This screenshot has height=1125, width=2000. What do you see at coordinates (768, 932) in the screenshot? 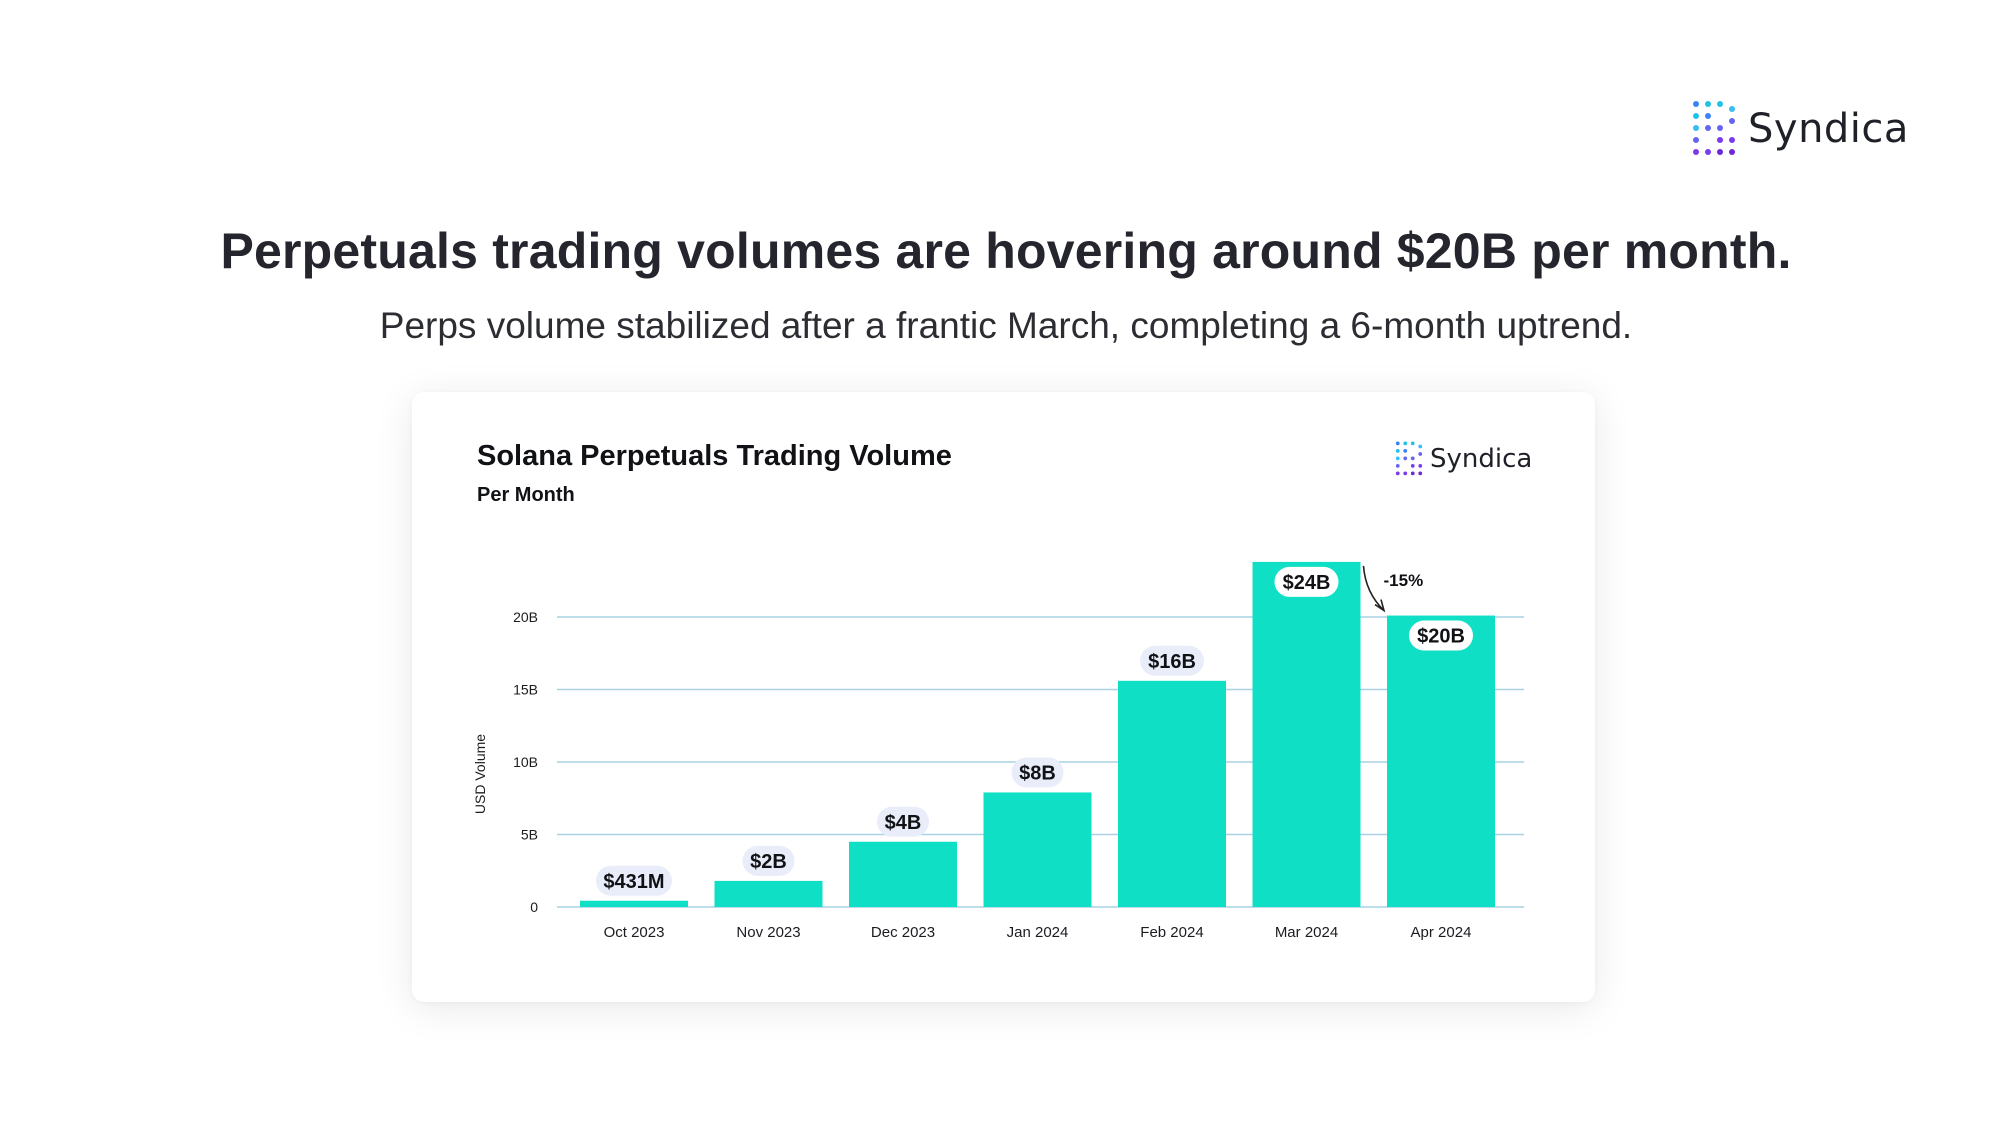
I see `x-tick-label: Nov 2023` at bounding box center [768, 932].